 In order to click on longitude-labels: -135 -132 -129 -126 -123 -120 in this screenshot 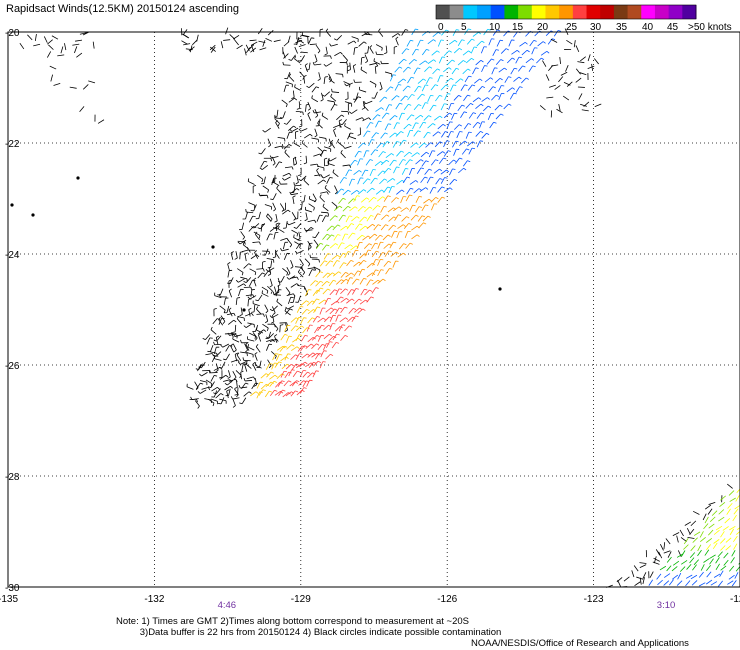, I will do `click(370, 599)`.